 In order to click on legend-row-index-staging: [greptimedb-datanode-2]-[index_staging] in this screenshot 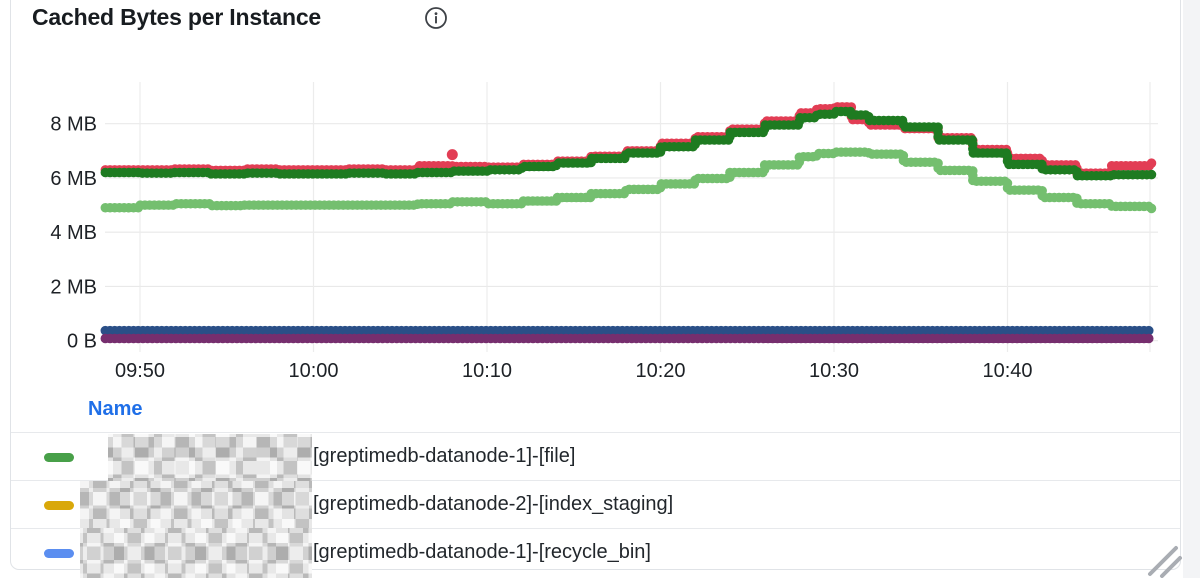, I will do `click(595, 504)`.